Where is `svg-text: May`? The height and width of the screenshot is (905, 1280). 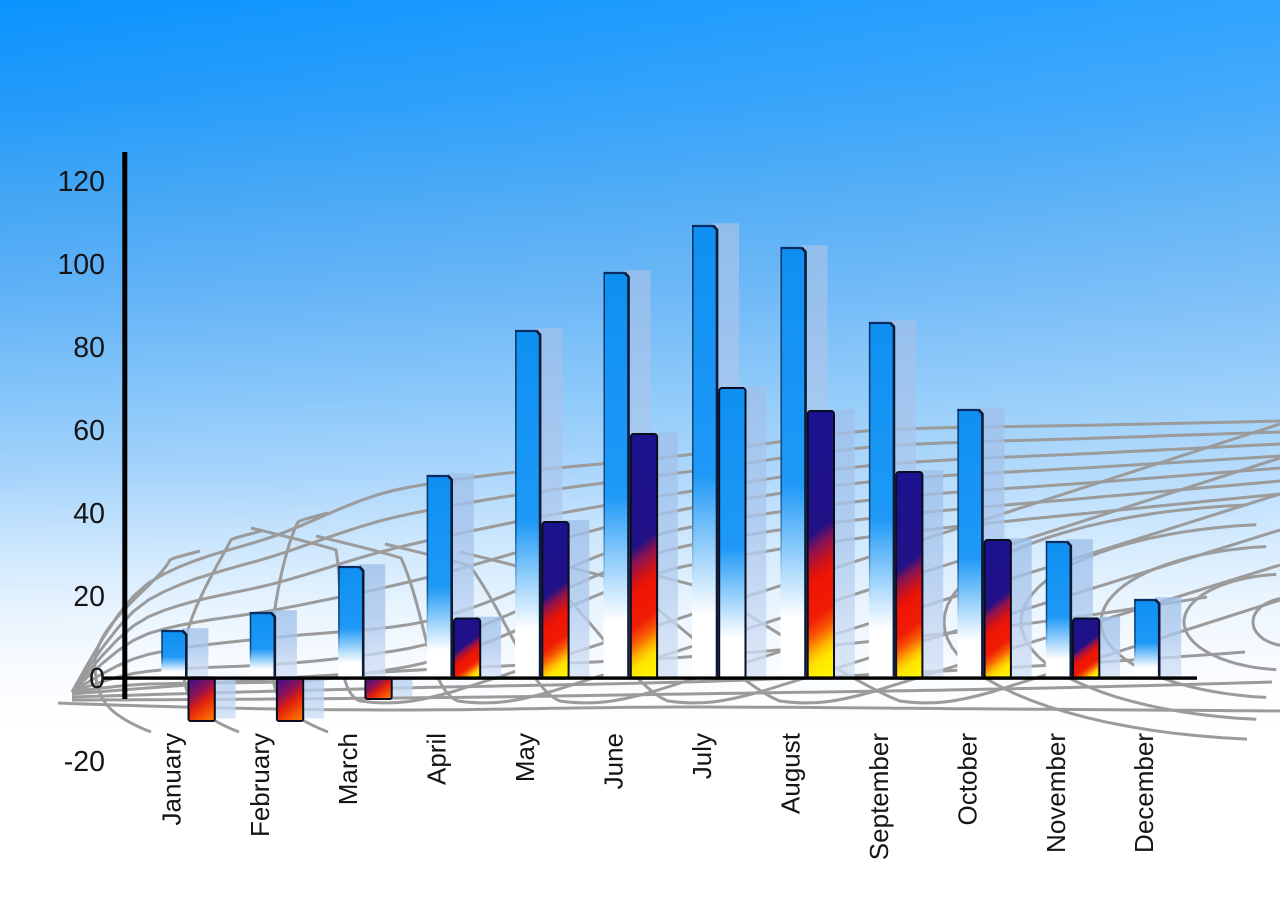
svg-text: May is located at coordinates (525, 757).